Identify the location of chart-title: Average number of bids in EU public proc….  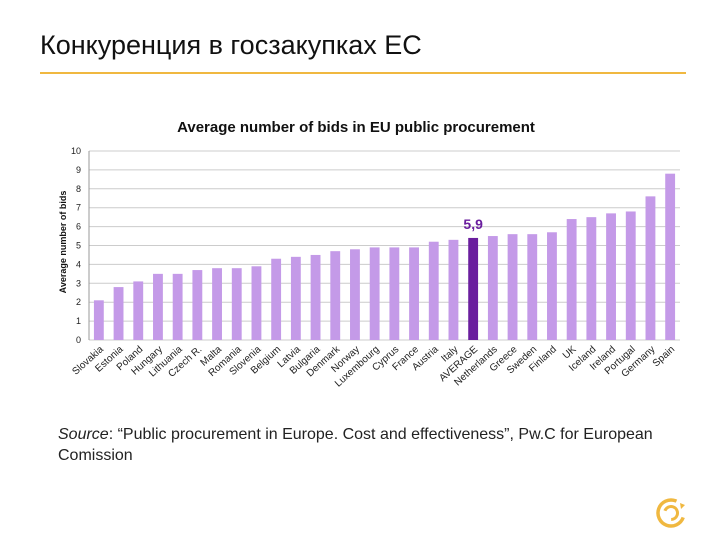
(356, 127).